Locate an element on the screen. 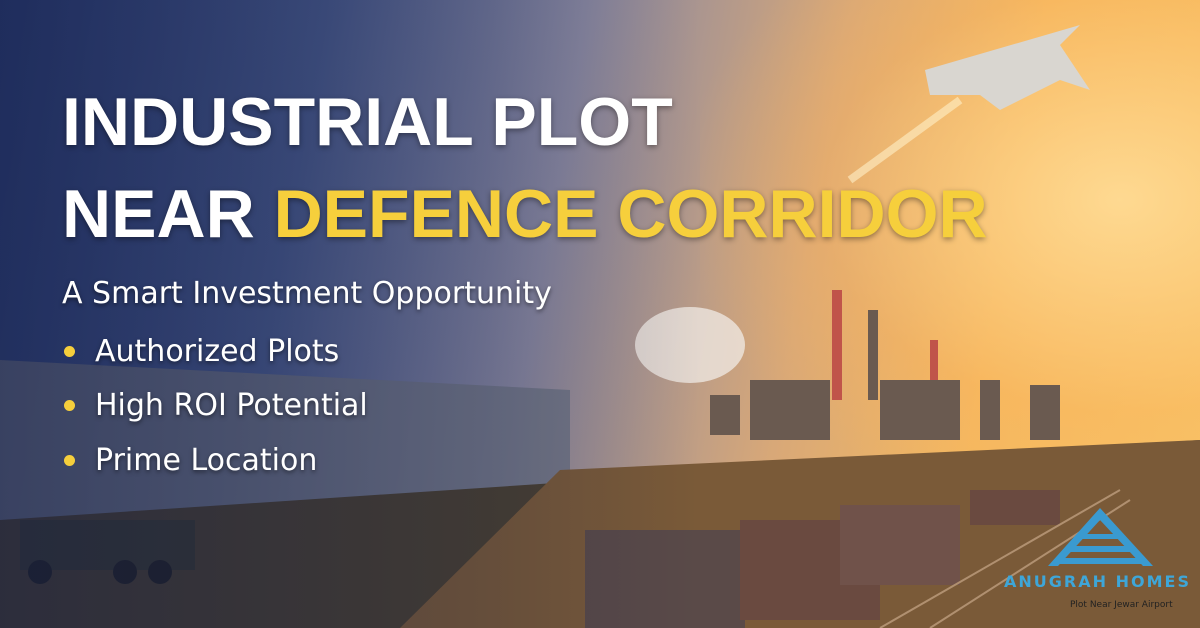 This screenshot has width=1200, height=628. headline-line1: INDUSTRIAL PLOT is located at coordinates (367, 122).